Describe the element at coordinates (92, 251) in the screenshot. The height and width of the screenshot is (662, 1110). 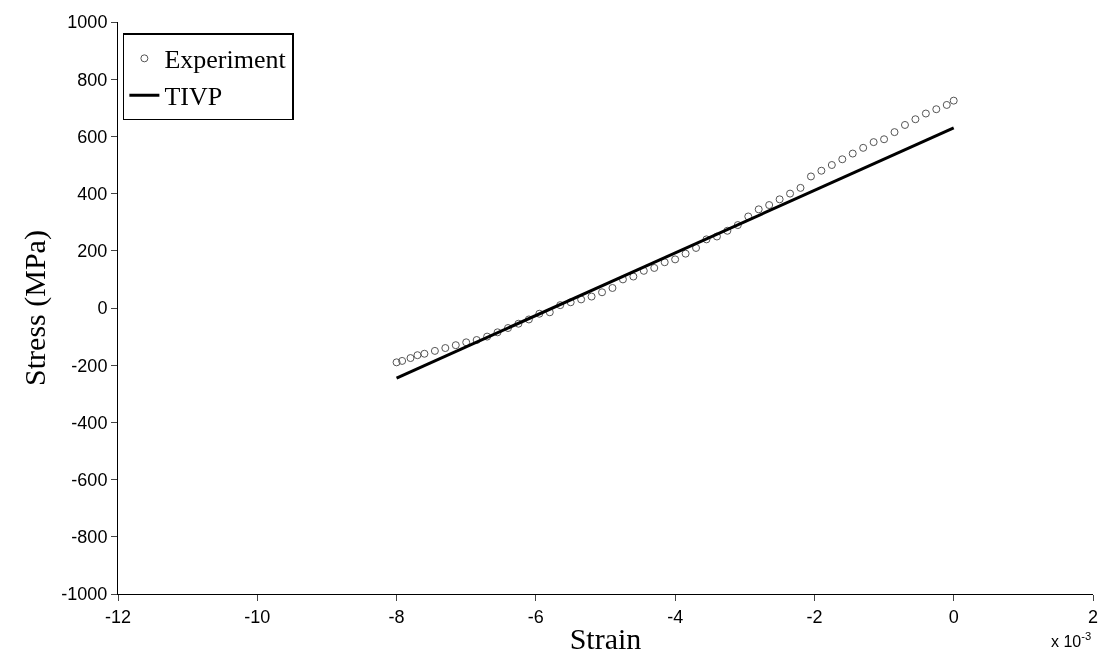
I see `y-tick-label: 200` at that location.